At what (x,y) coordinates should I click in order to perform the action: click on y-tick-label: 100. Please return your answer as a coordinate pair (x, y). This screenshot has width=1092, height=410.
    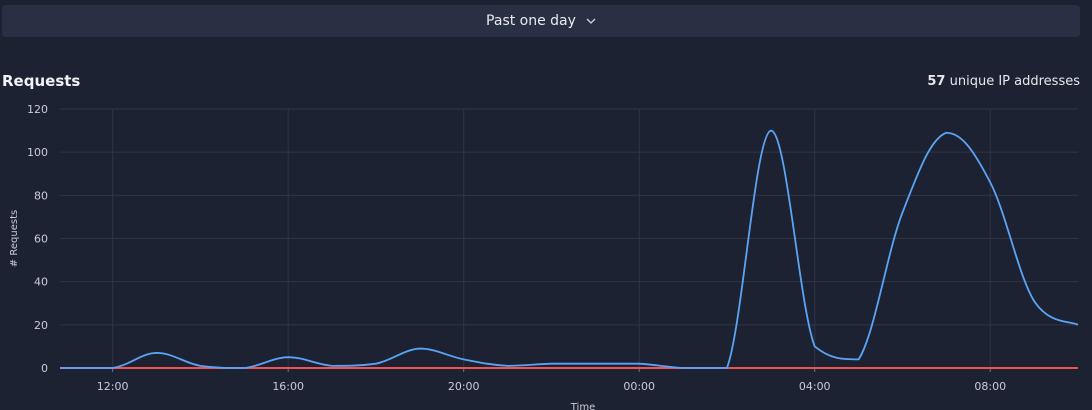
    Looking at the image, I should click on (37, 152).